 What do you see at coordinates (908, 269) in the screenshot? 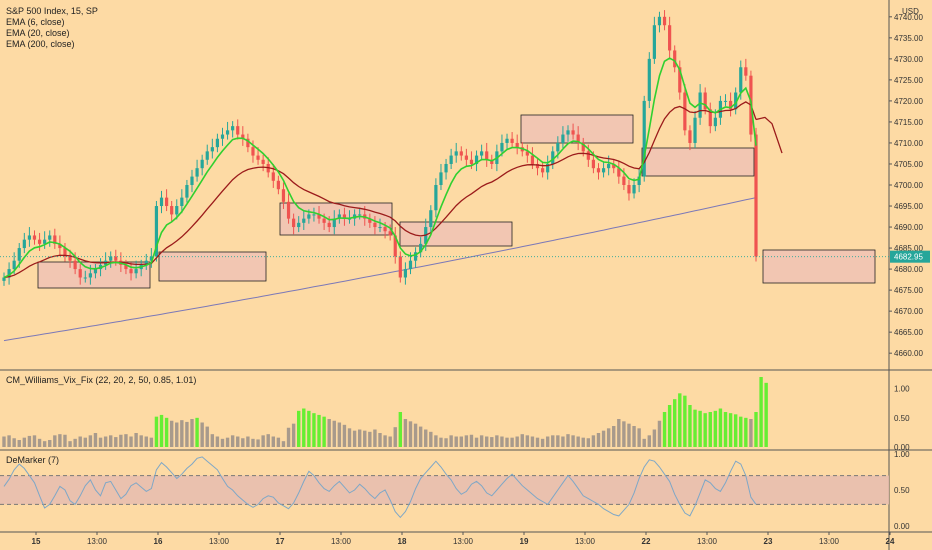
I see `price-tick-label: 4680.00` at bounding box center [908, 269].